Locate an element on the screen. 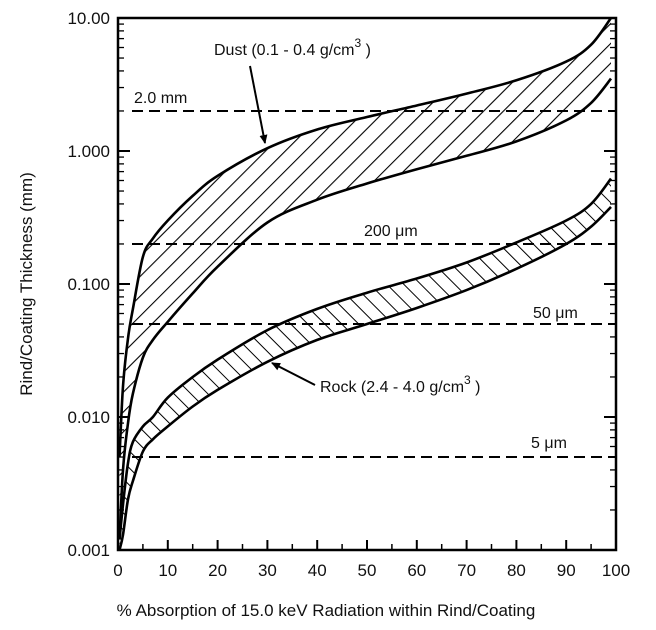 This screenshot has height=630, width=656. y-tick-label: 0.001 is located at coordinates (88, 550).